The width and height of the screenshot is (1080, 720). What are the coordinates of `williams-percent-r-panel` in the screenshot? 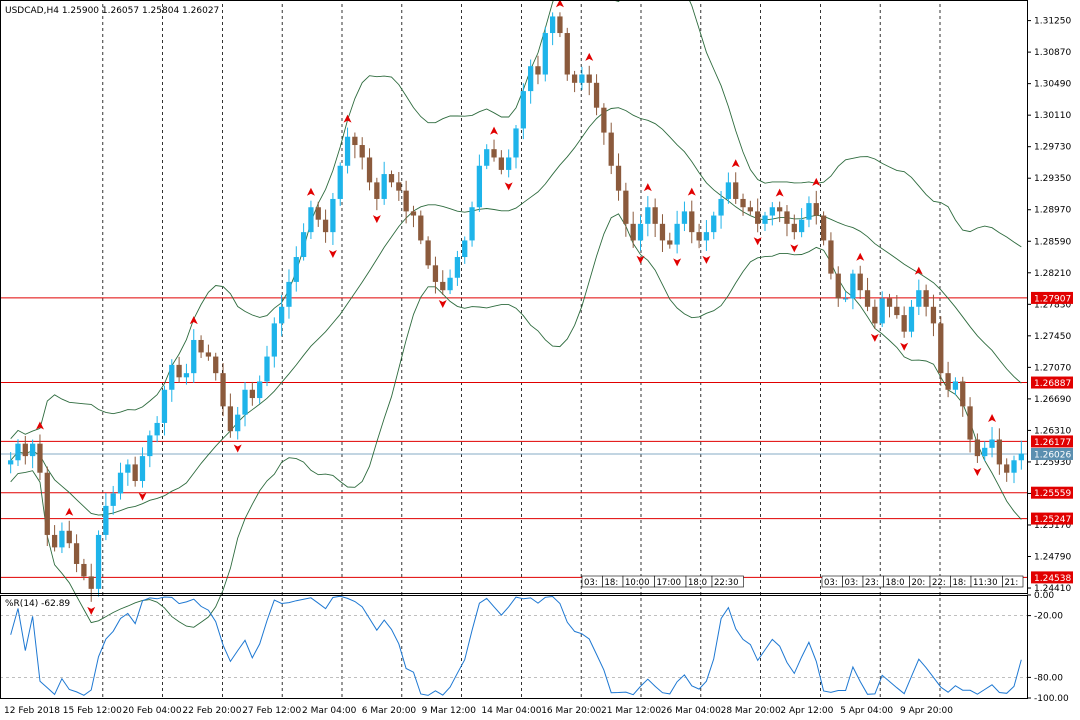 It's located at (513, 645).